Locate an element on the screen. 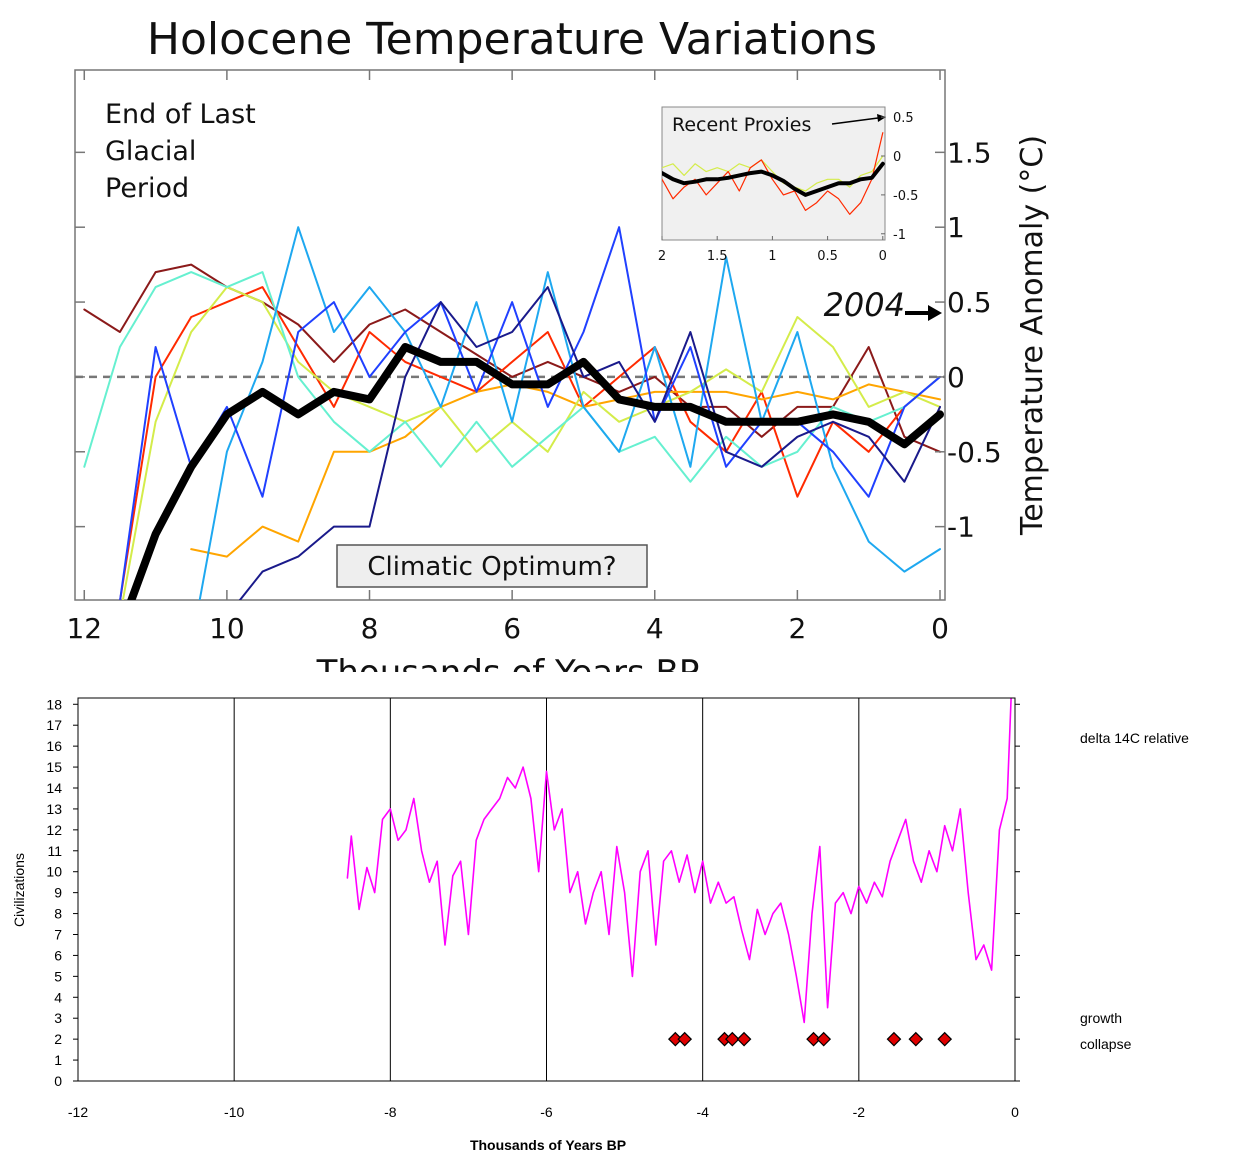  inset-plot is located at coordinates (773, 173).